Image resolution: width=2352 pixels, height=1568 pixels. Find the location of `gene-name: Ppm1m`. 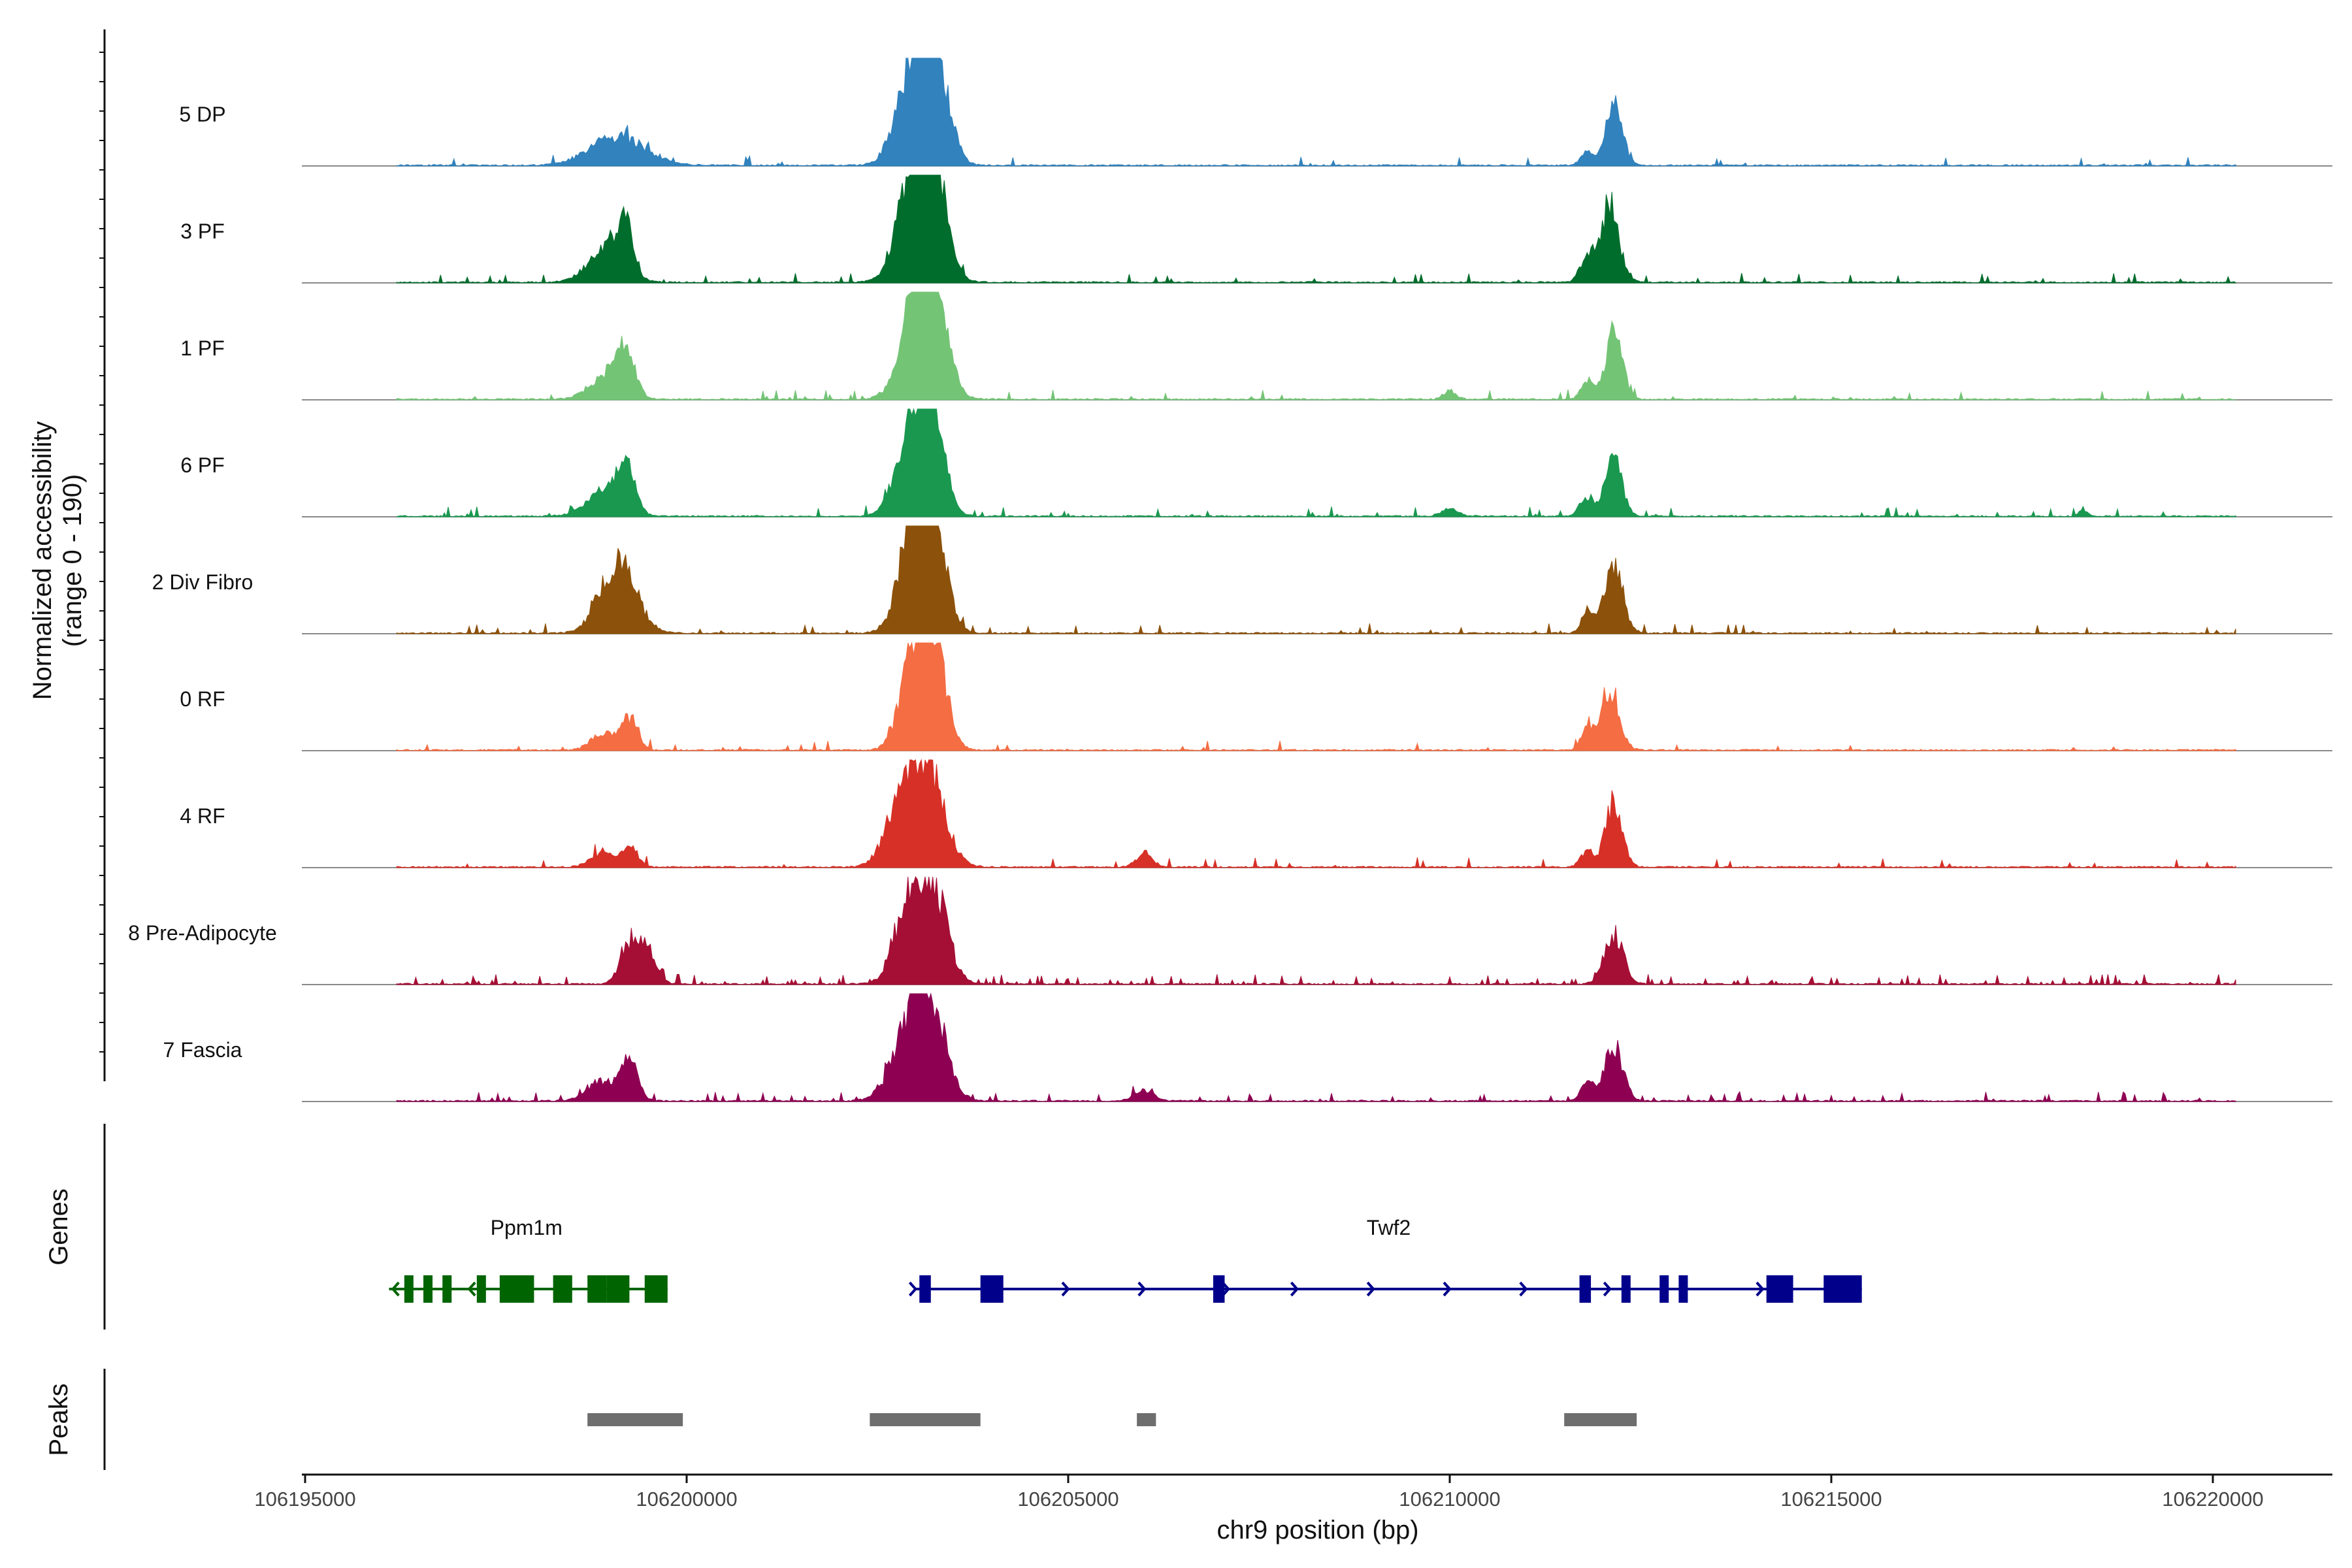

gene-name: Ppm1m is located at coordinates (527, 1227).